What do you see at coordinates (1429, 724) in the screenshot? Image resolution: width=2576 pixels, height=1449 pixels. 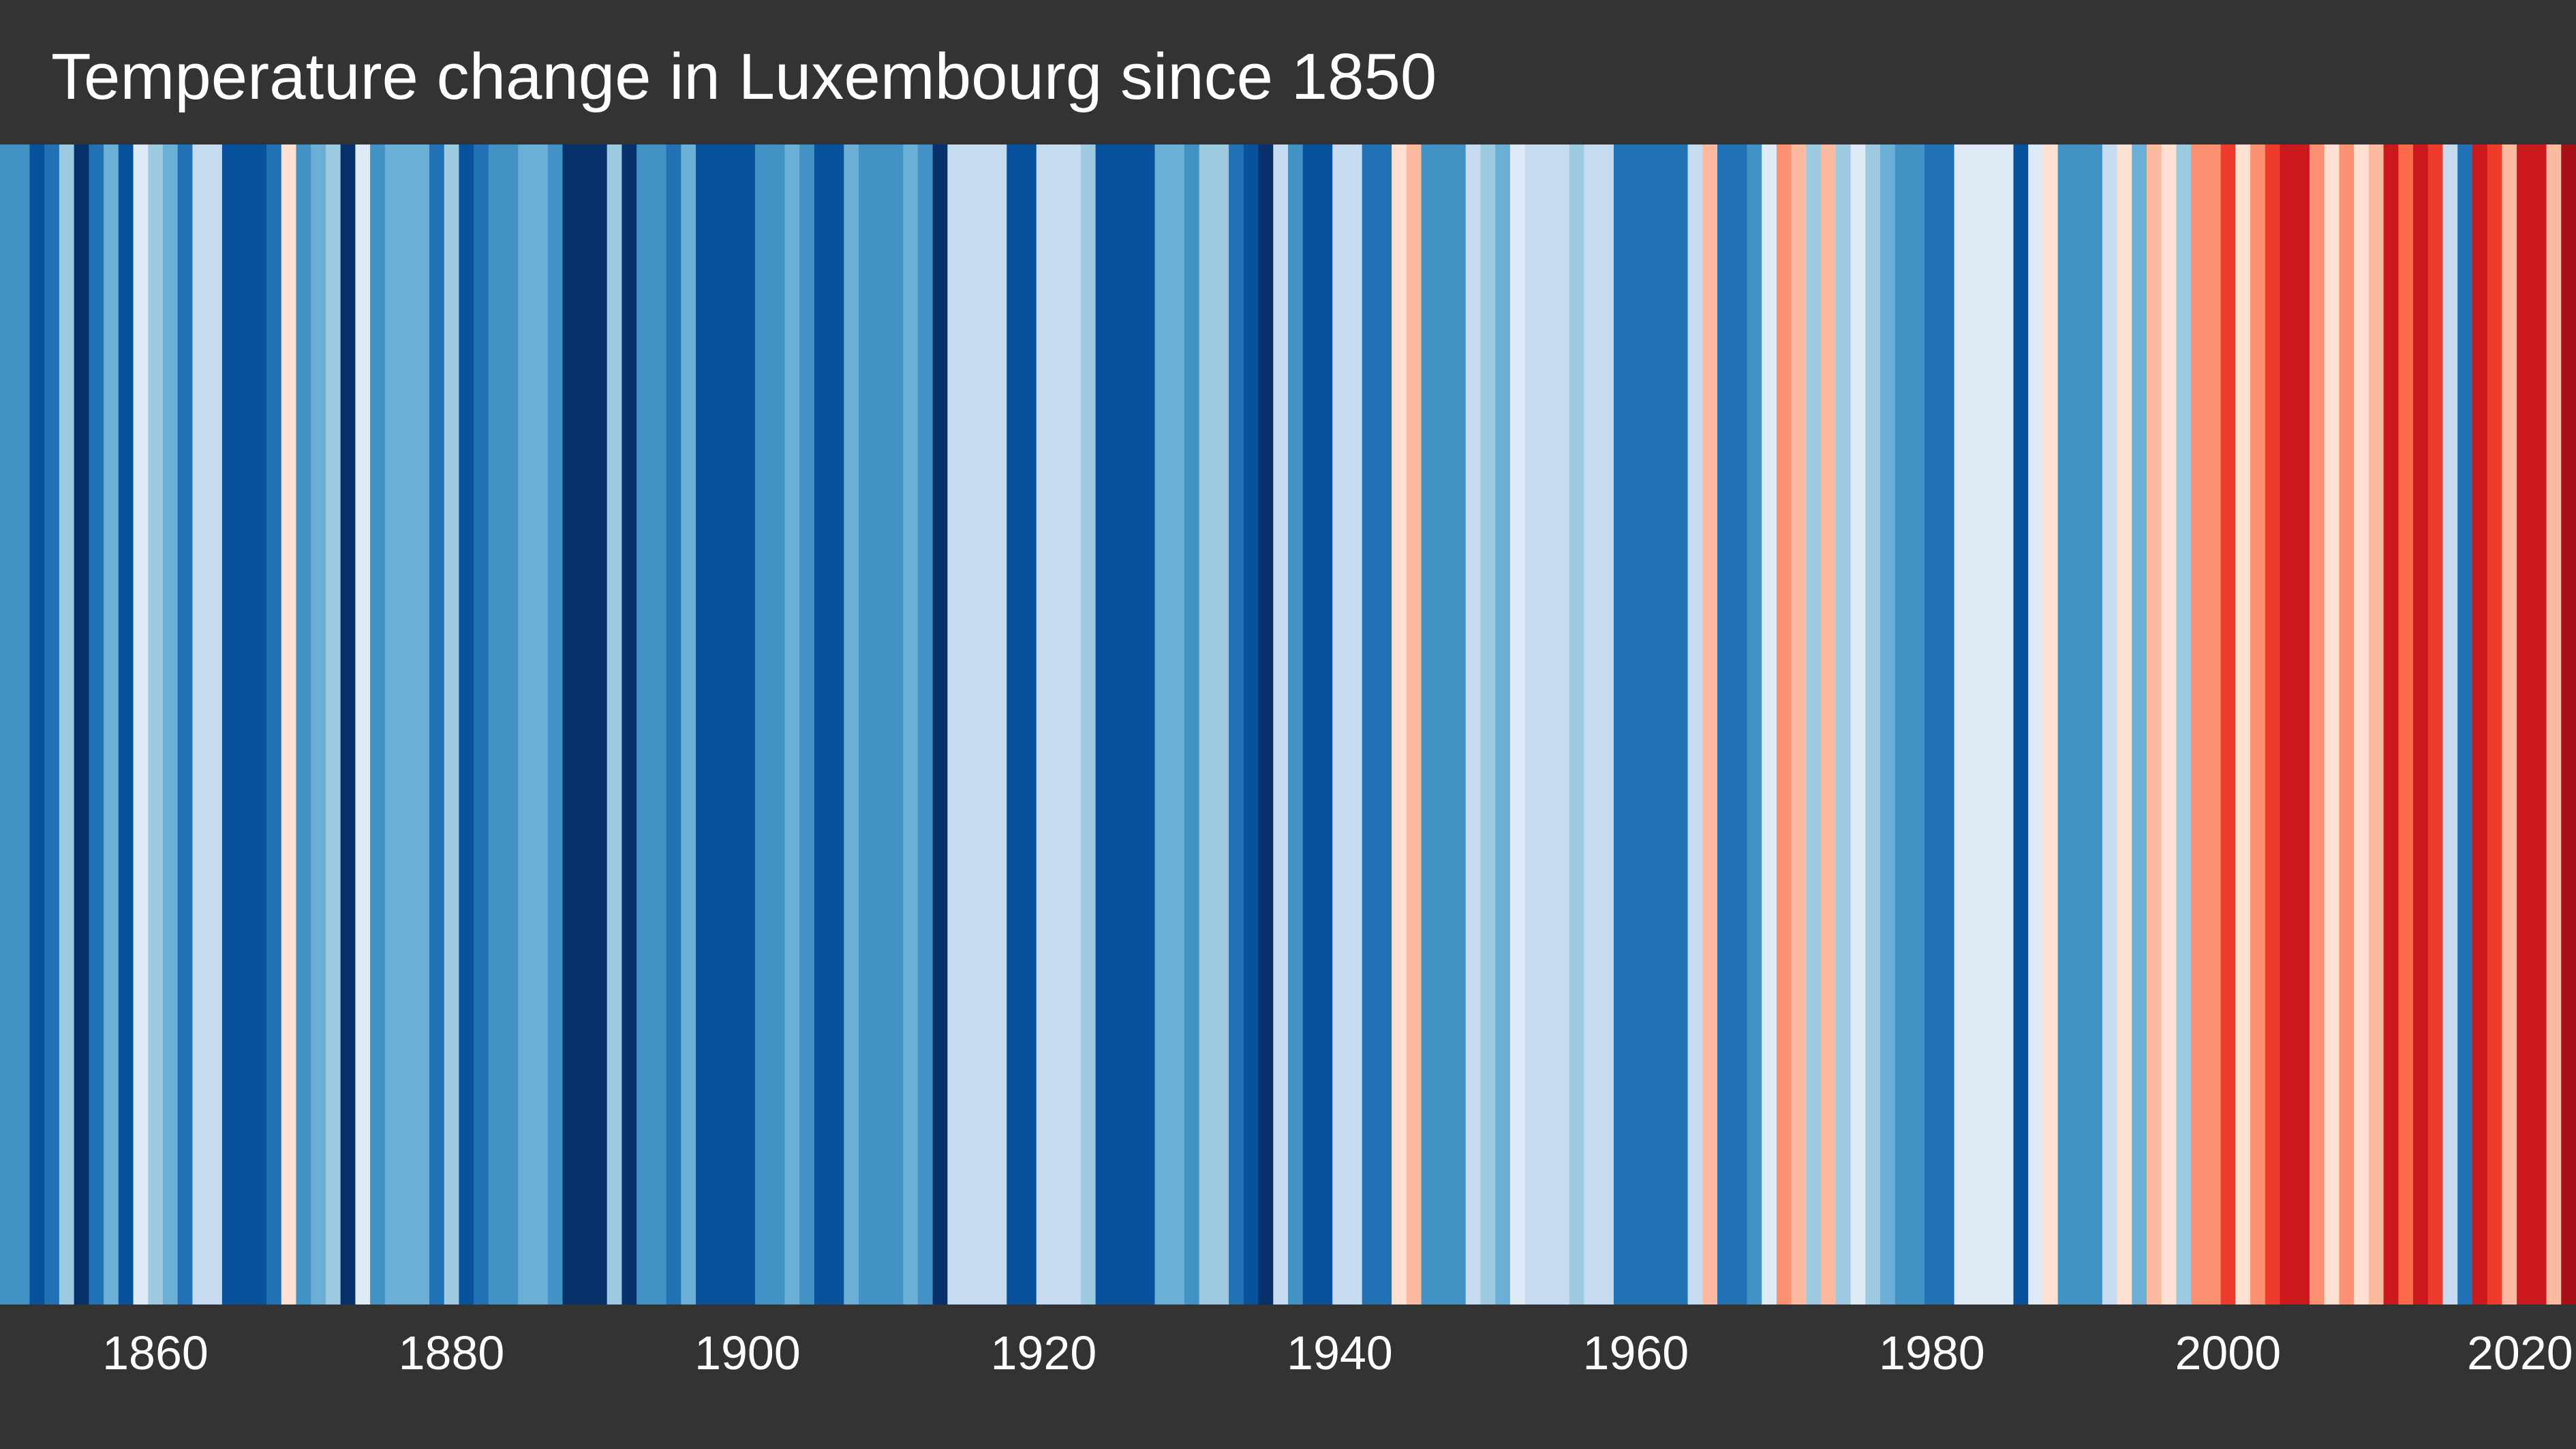 I see `stripe-1946` at bounding box center [1429, 724].